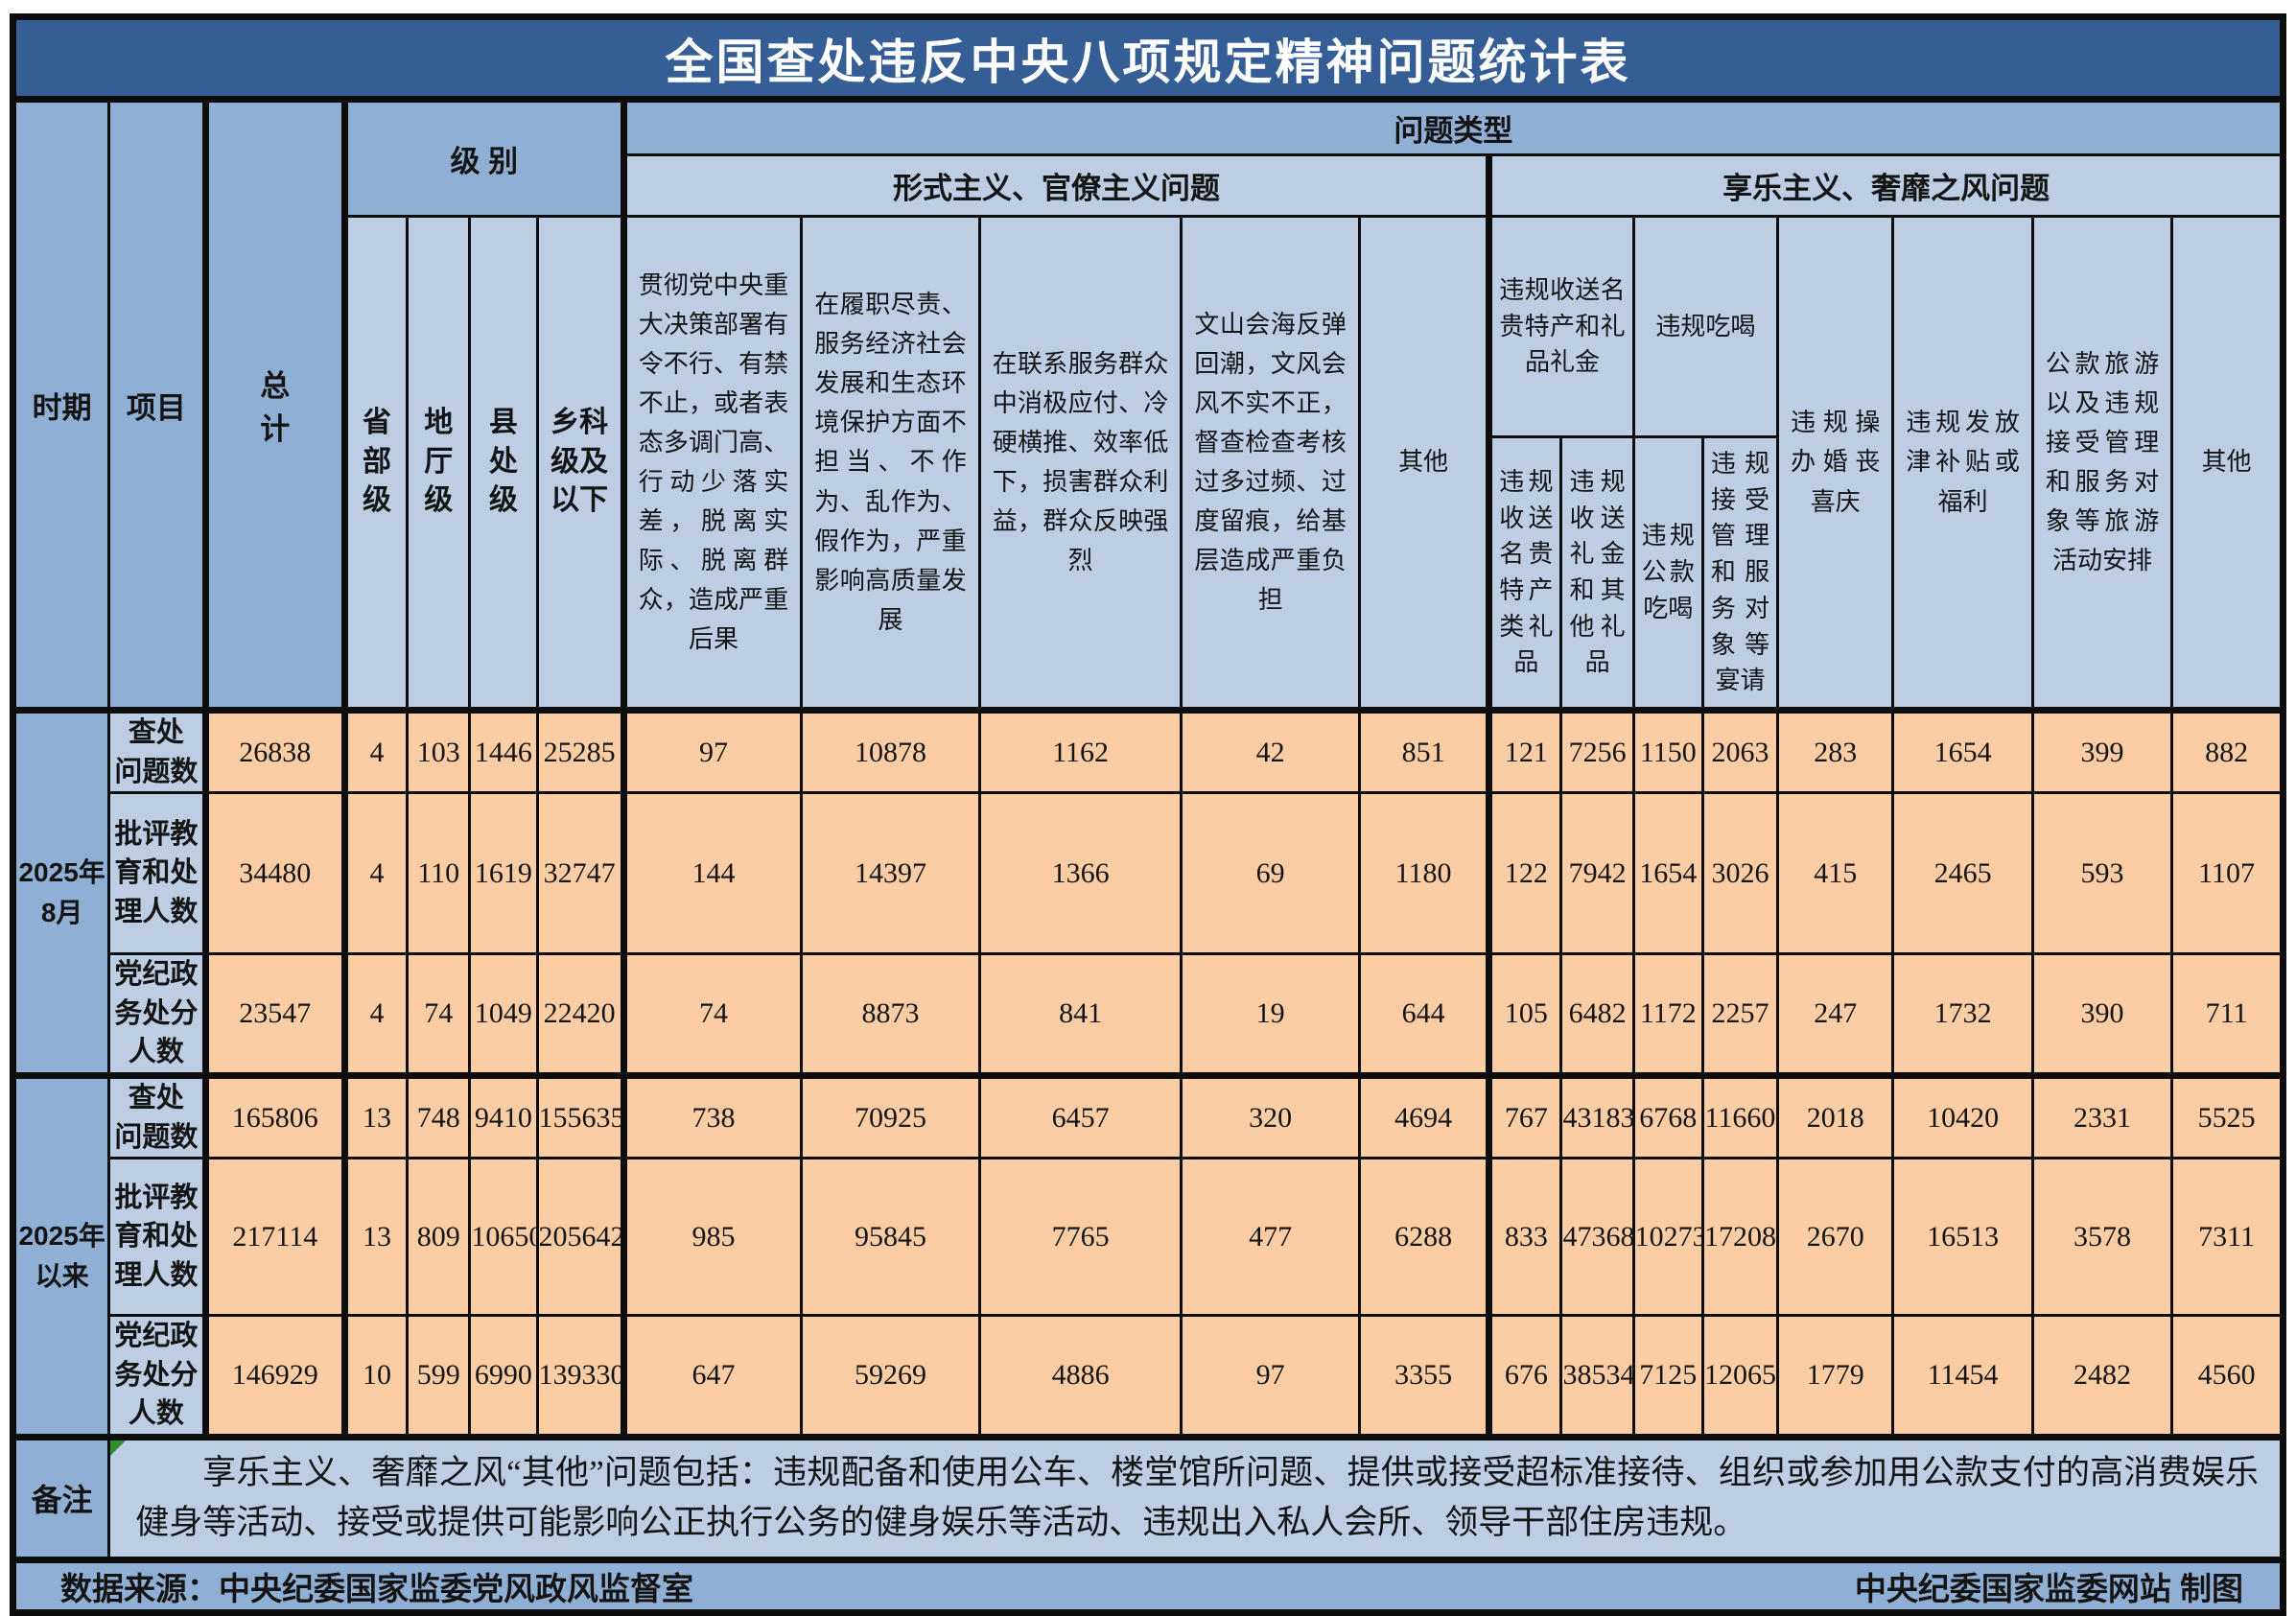  Describe the element at coordinates (1424, 1115) in the screenshot. I see `data-cell: 4694` at that location.